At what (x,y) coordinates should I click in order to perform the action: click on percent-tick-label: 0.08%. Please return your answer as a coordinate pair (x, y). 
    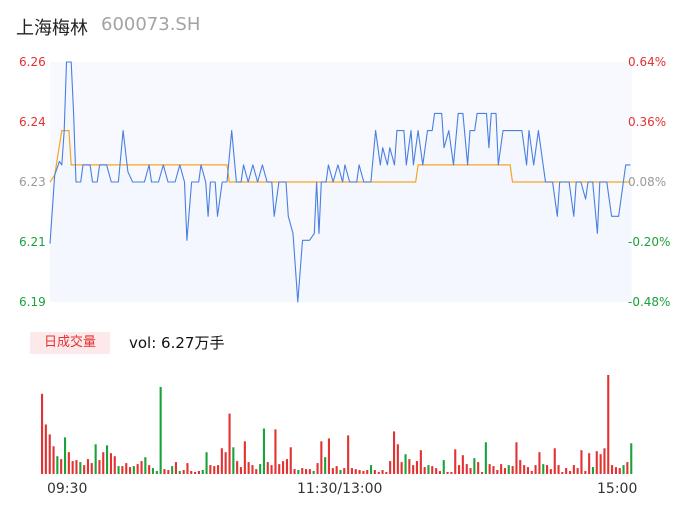
    Looking at the image, I should click on (647, 182).